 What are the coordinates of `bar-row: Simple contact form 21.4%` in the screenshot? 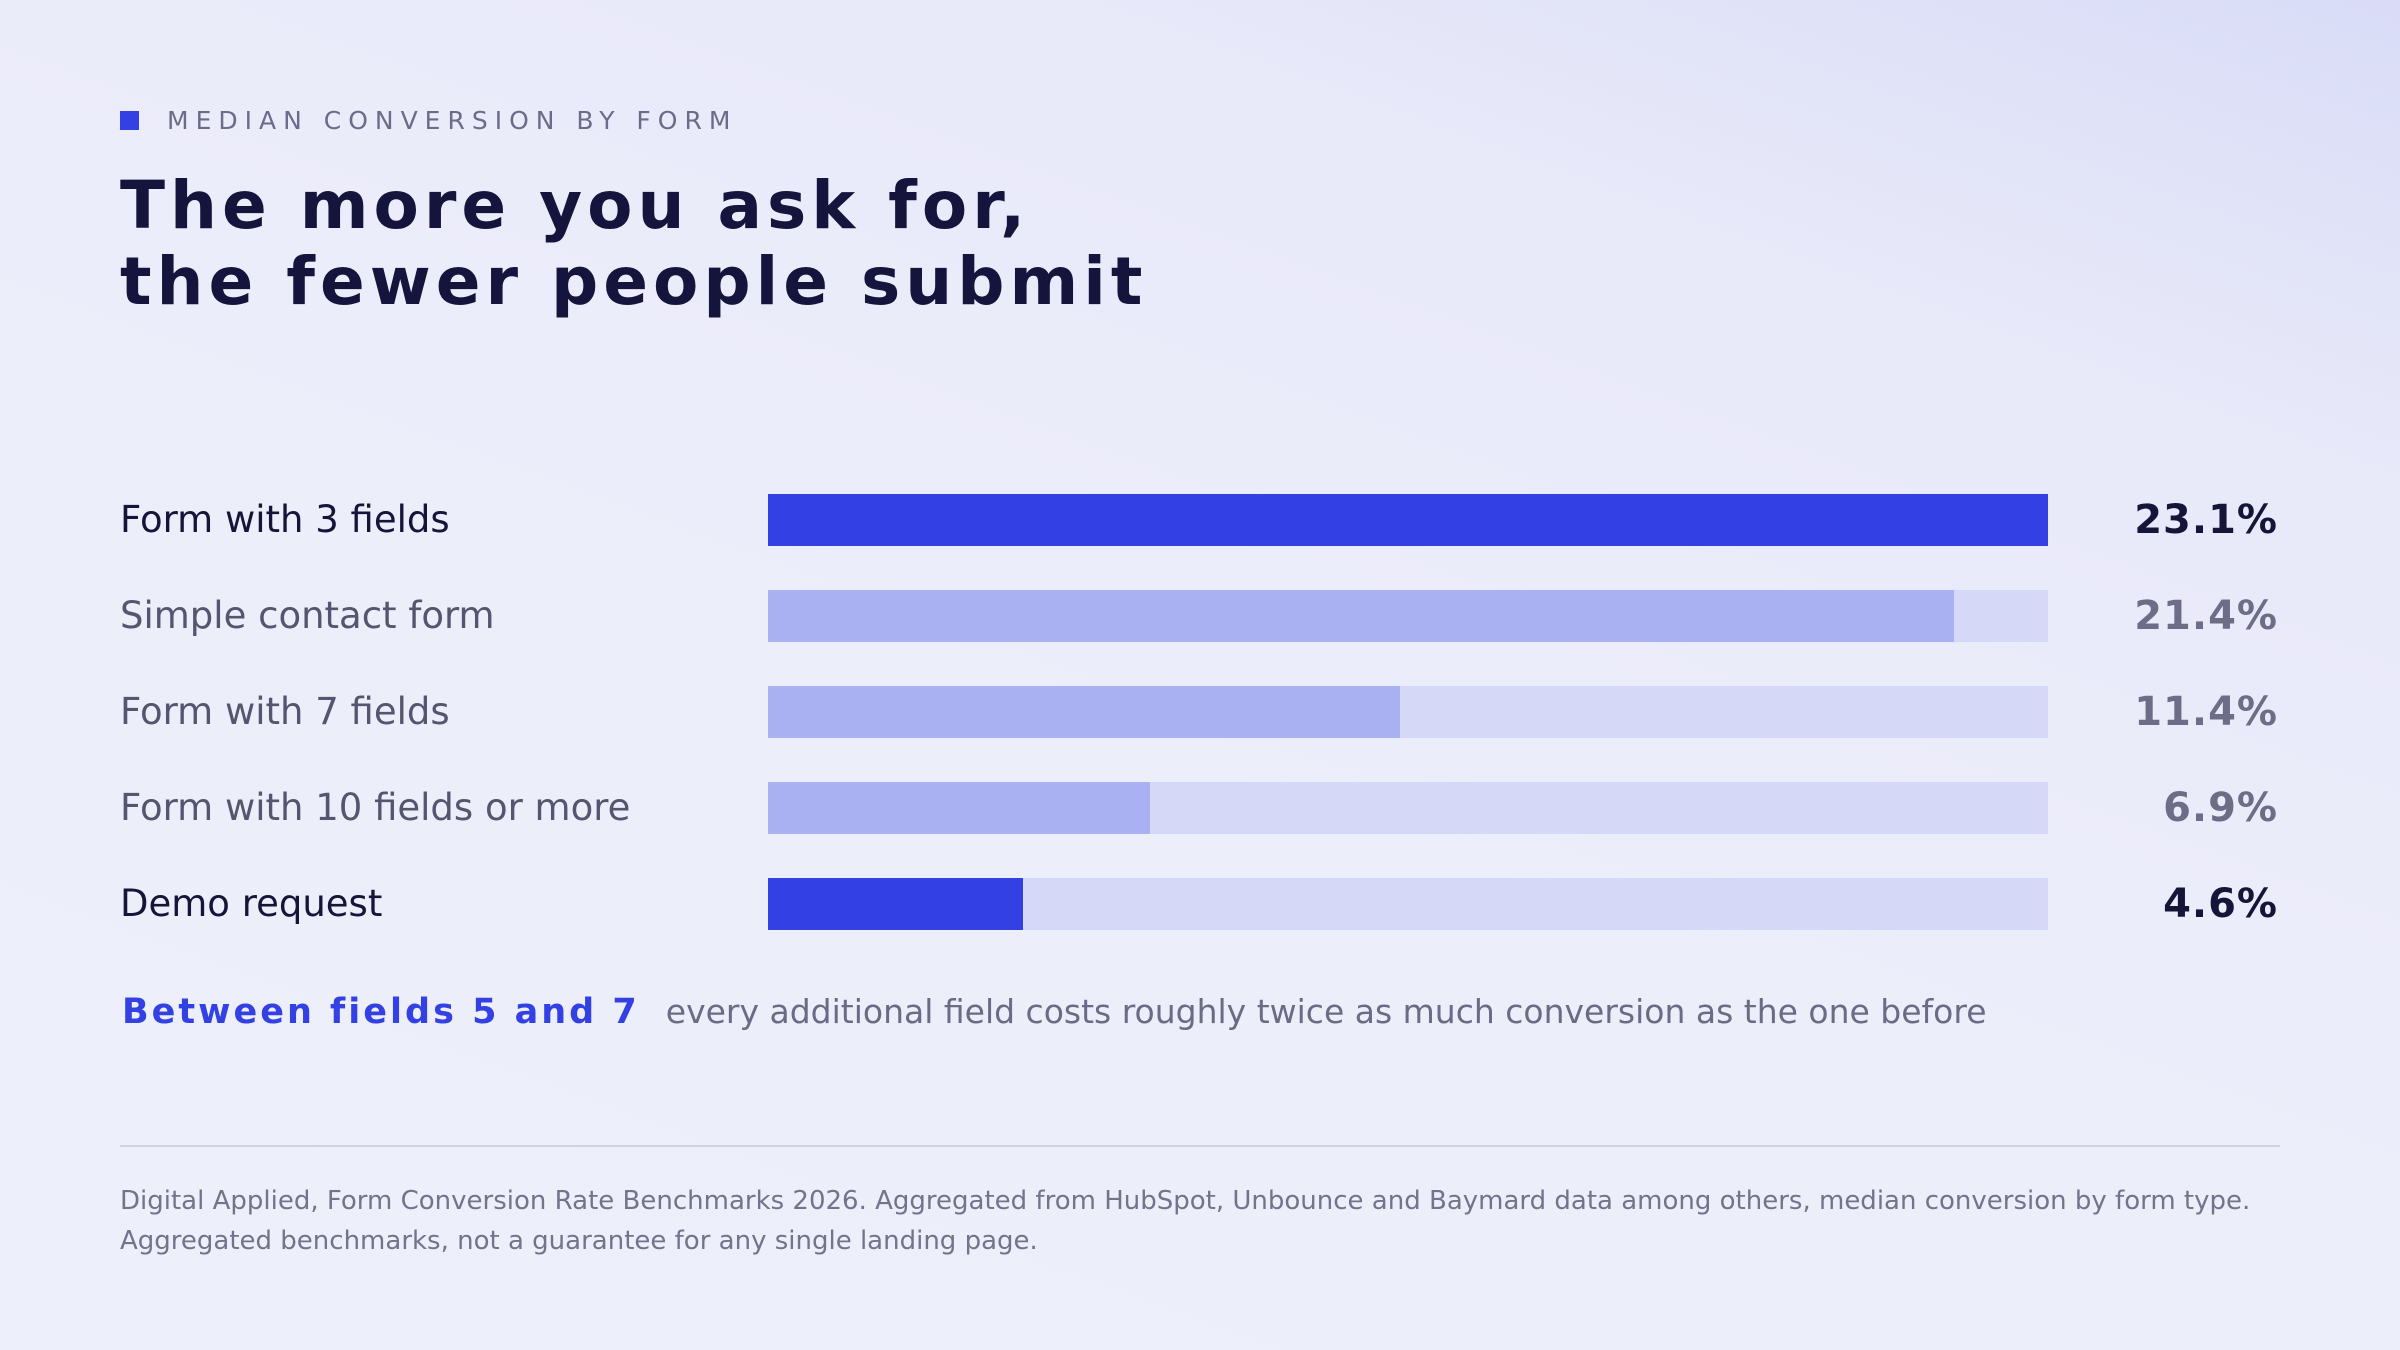 It's located at (1200, 616).